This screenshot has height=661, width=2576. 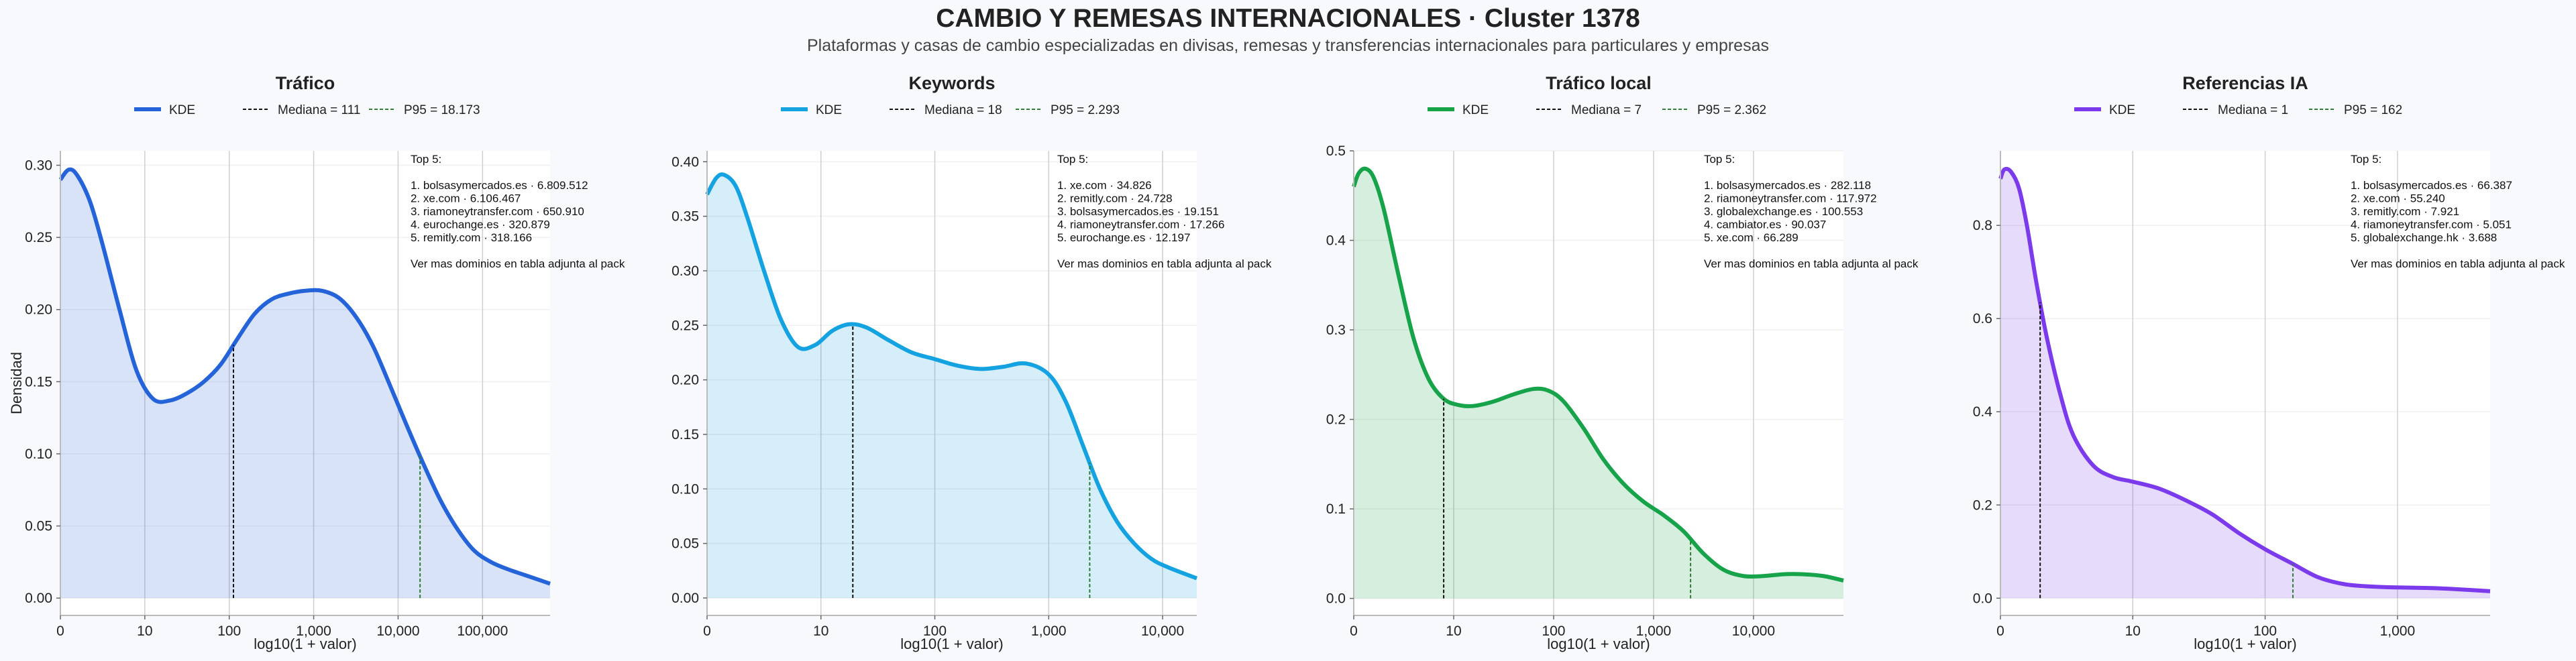 I want to click on top5-annotation-line: 3. remitly.com · 7.921, so click(x=2405, y=212).